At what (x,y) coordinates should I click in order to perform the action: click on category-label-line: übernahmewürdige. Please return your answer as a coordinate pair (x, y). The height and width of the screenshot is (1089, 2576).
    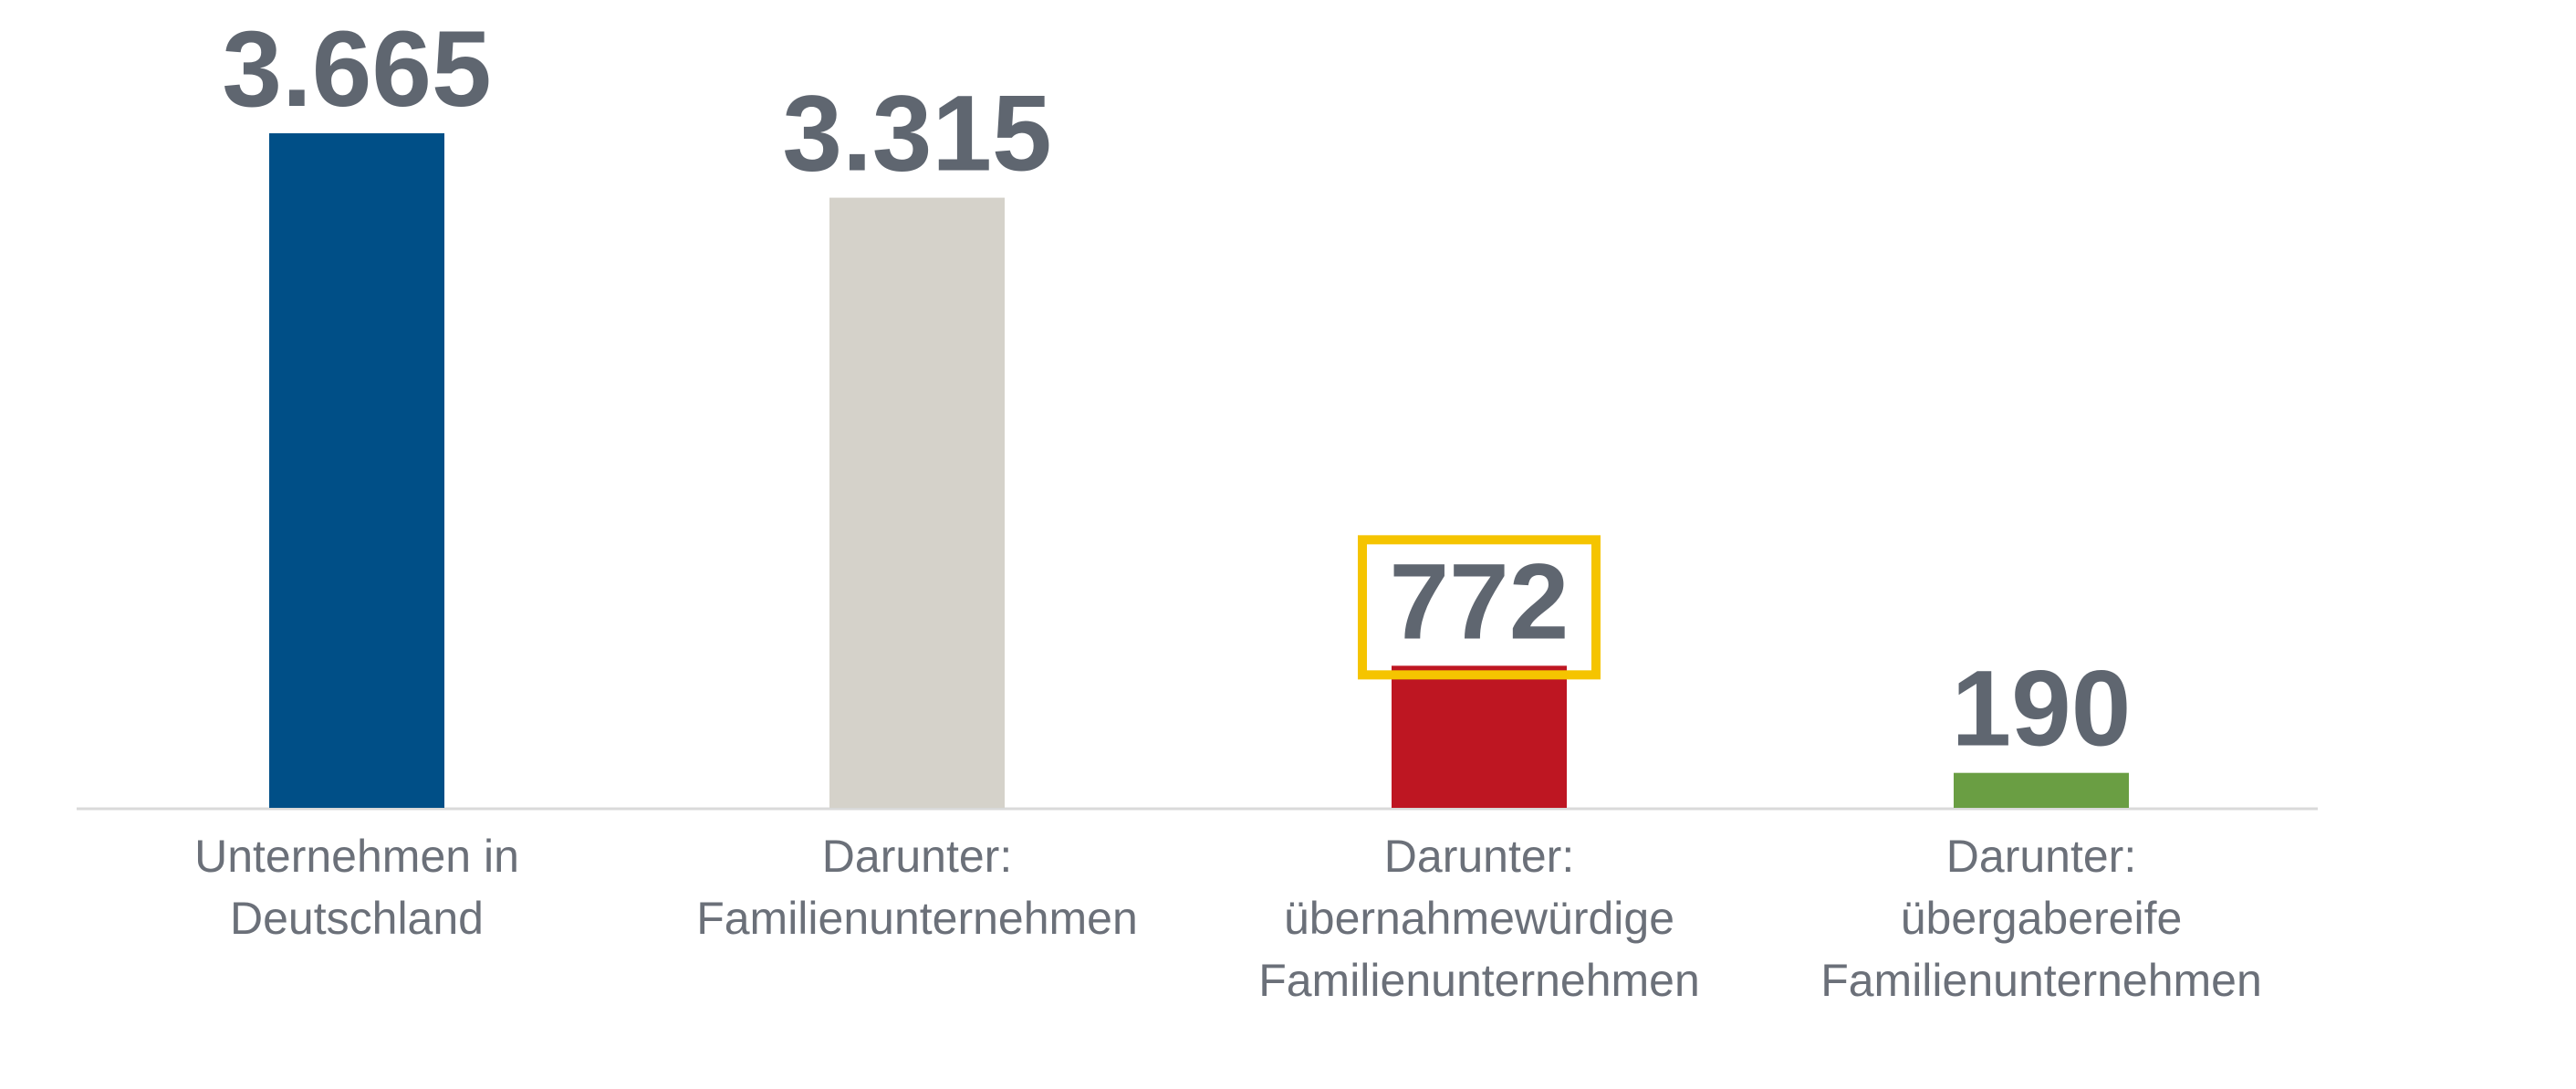
    Looking at the image, I should click on (1479, 918).